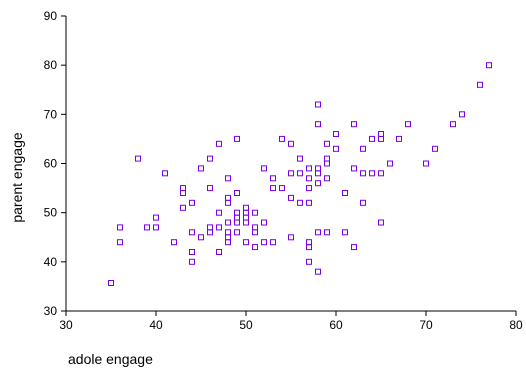  I want to click on y-tick-label: 60, so click(51, 164).